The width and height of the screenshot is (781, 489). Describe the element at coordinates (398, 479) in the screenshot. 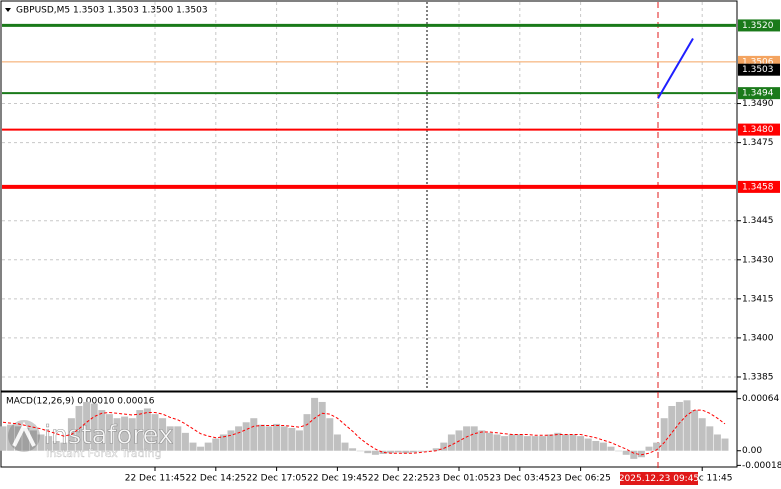

I see `x-tick-label: 22 Dec 22:25` at that location.